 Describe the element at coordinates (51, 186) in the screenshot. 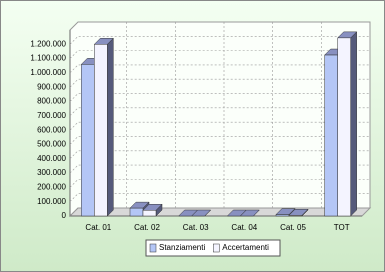

I see `y-tick-label: 200.000` at that location.